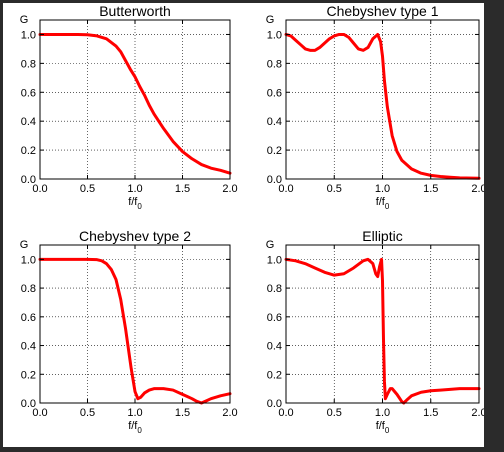 The image size is (504, 452). I want to click on chart-title: Chebyshev type 1, so click(382, 11).